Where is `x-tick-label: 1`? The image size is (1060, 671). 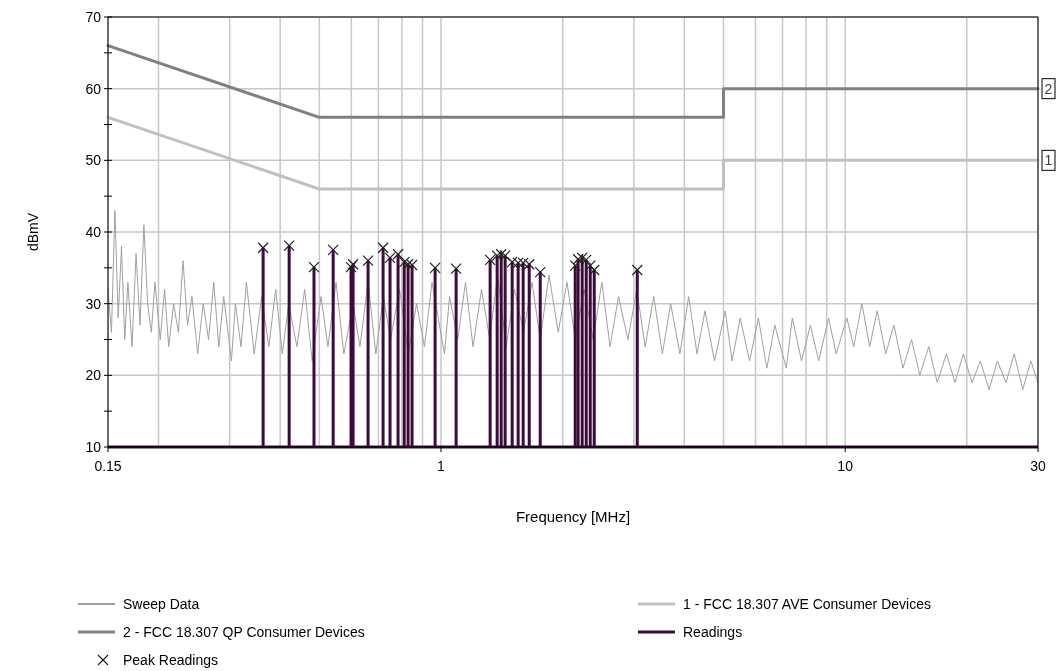
x-tick-label: 1 is located at coordinates (441, 466).